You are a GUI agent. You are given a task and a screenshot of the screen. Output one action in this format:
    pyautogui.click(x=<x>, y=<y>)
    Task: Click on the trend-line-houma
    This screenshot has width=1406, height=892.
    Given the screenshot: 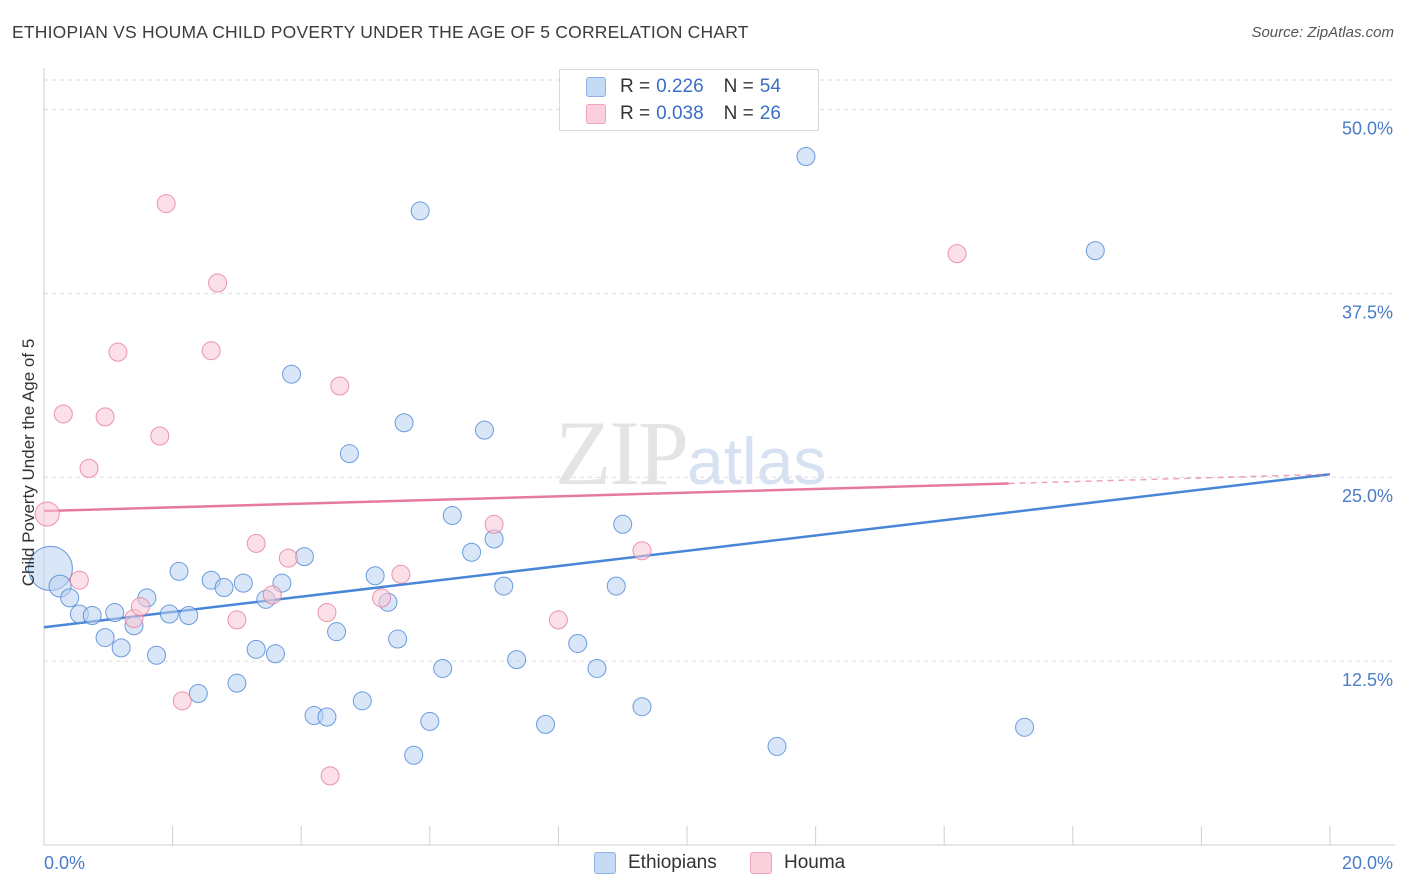 What is the action you would take?
    pyautogui.click(x=526, y=497)
    